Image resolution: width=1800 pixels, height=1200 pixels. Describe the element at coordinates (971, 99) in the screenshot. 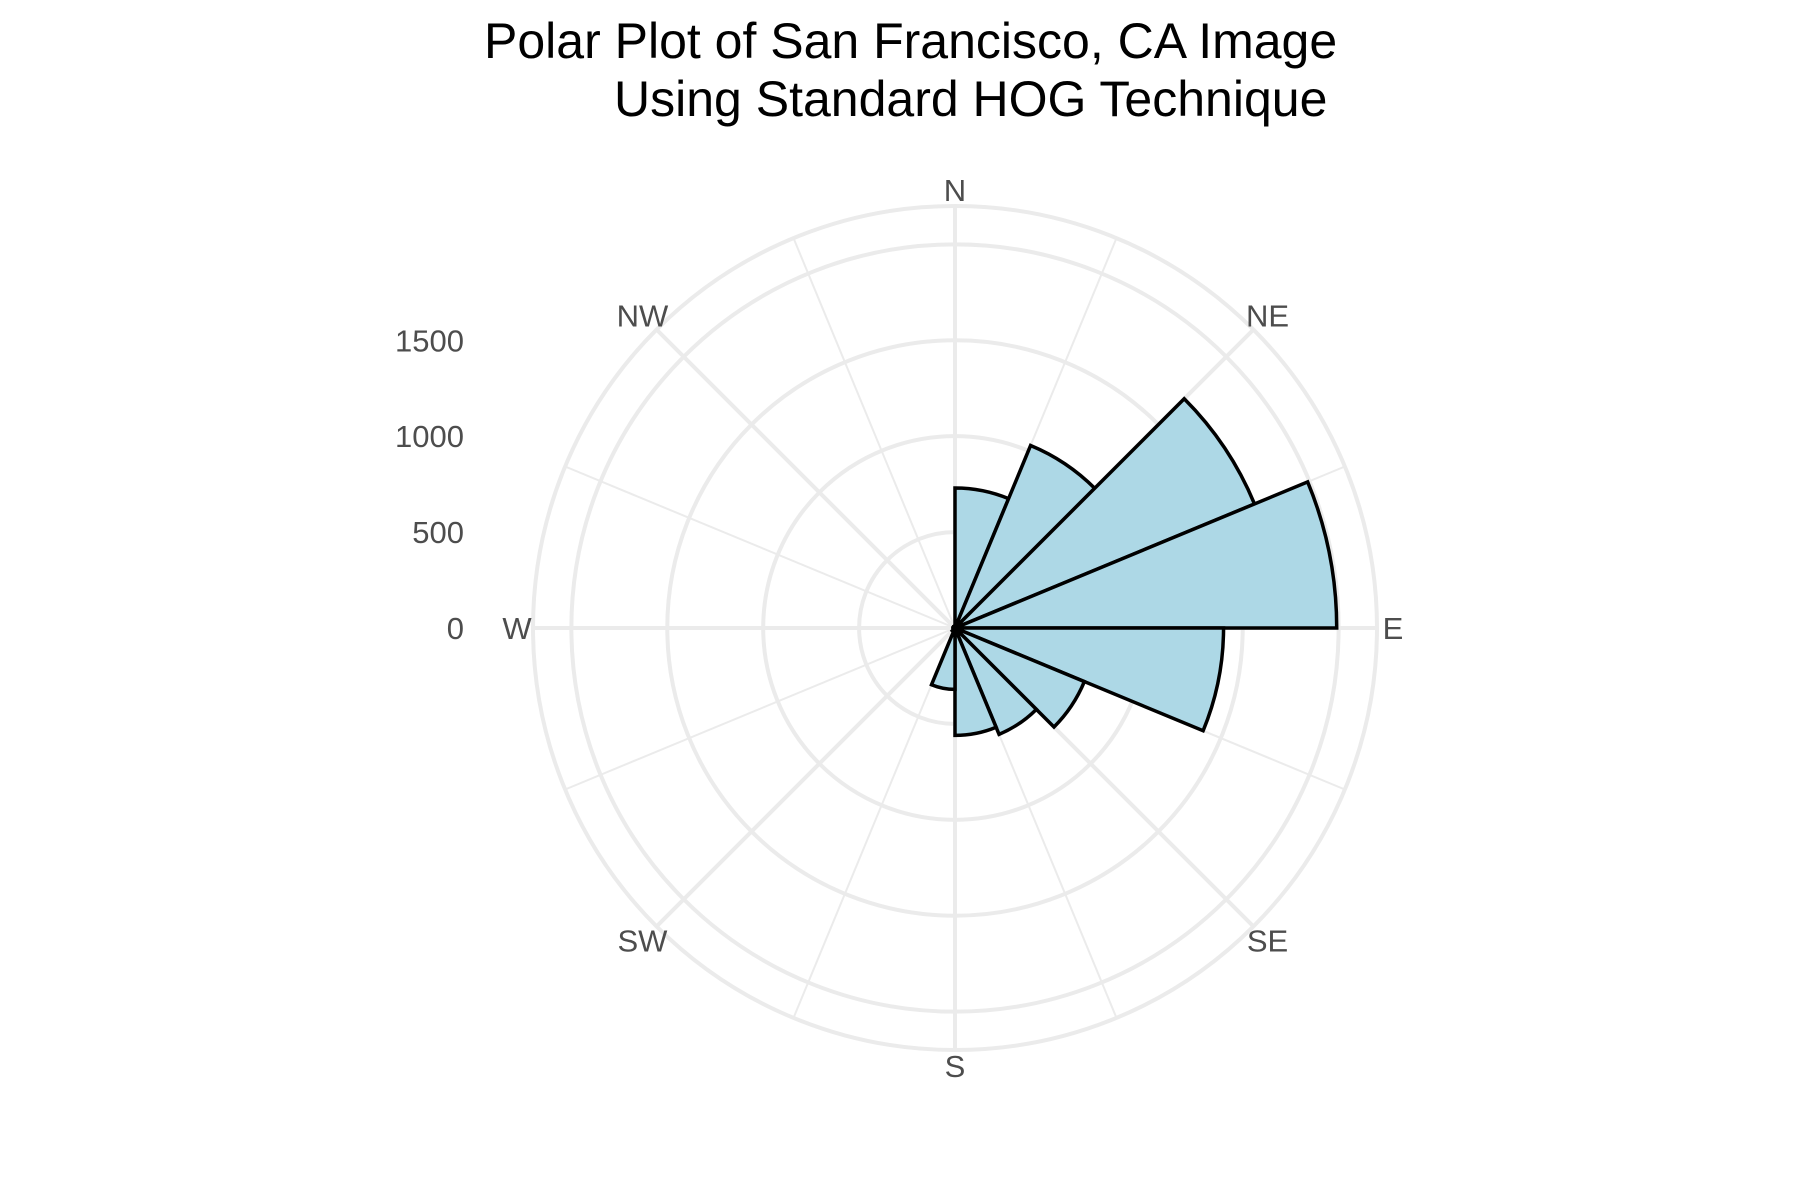

I see `chart-title-line-2: Using Standard HOG Technique` at that location.